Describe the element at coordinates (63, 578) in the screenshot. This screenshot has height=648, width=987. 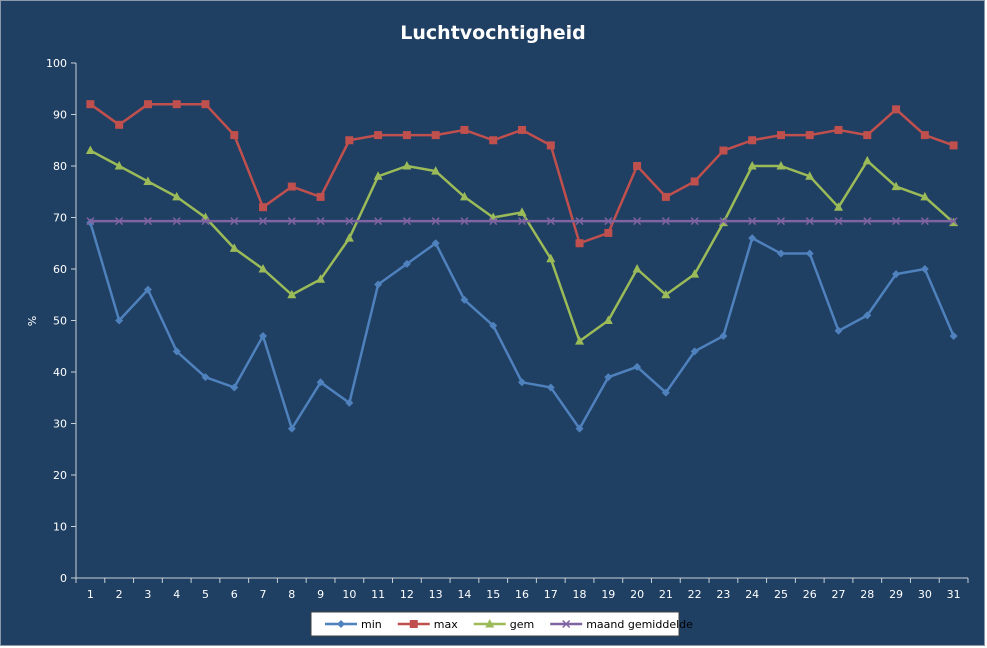
I see `y-tick-label: 0` at that location.